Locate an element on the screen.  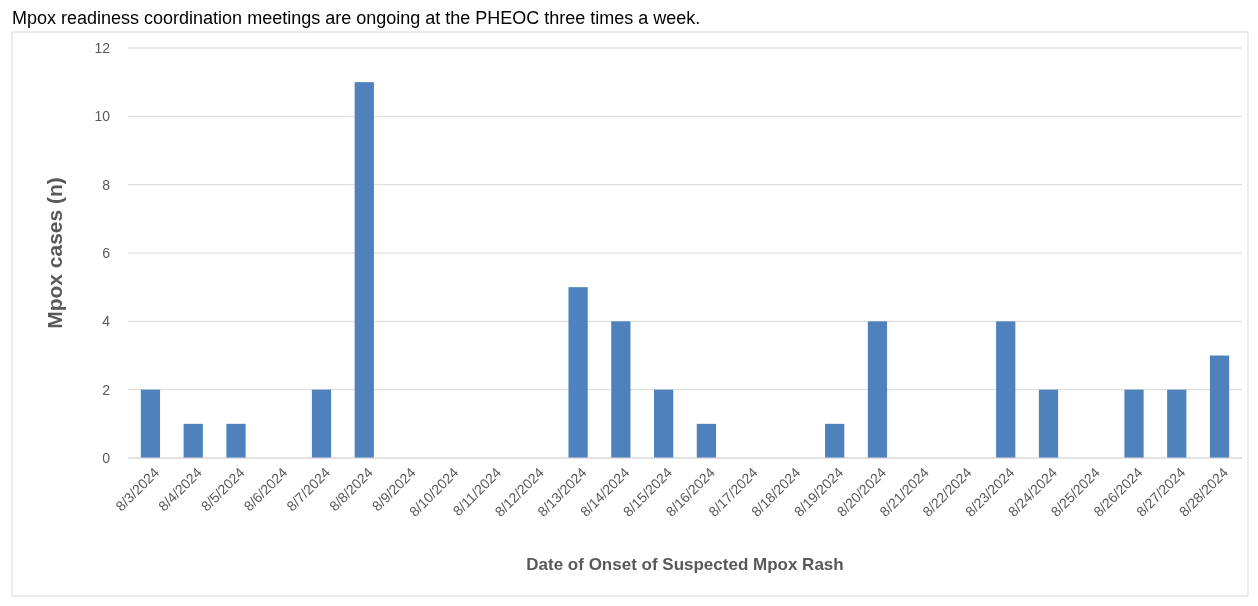
y-tick-label: 6 is located at coordinates (106, 252).